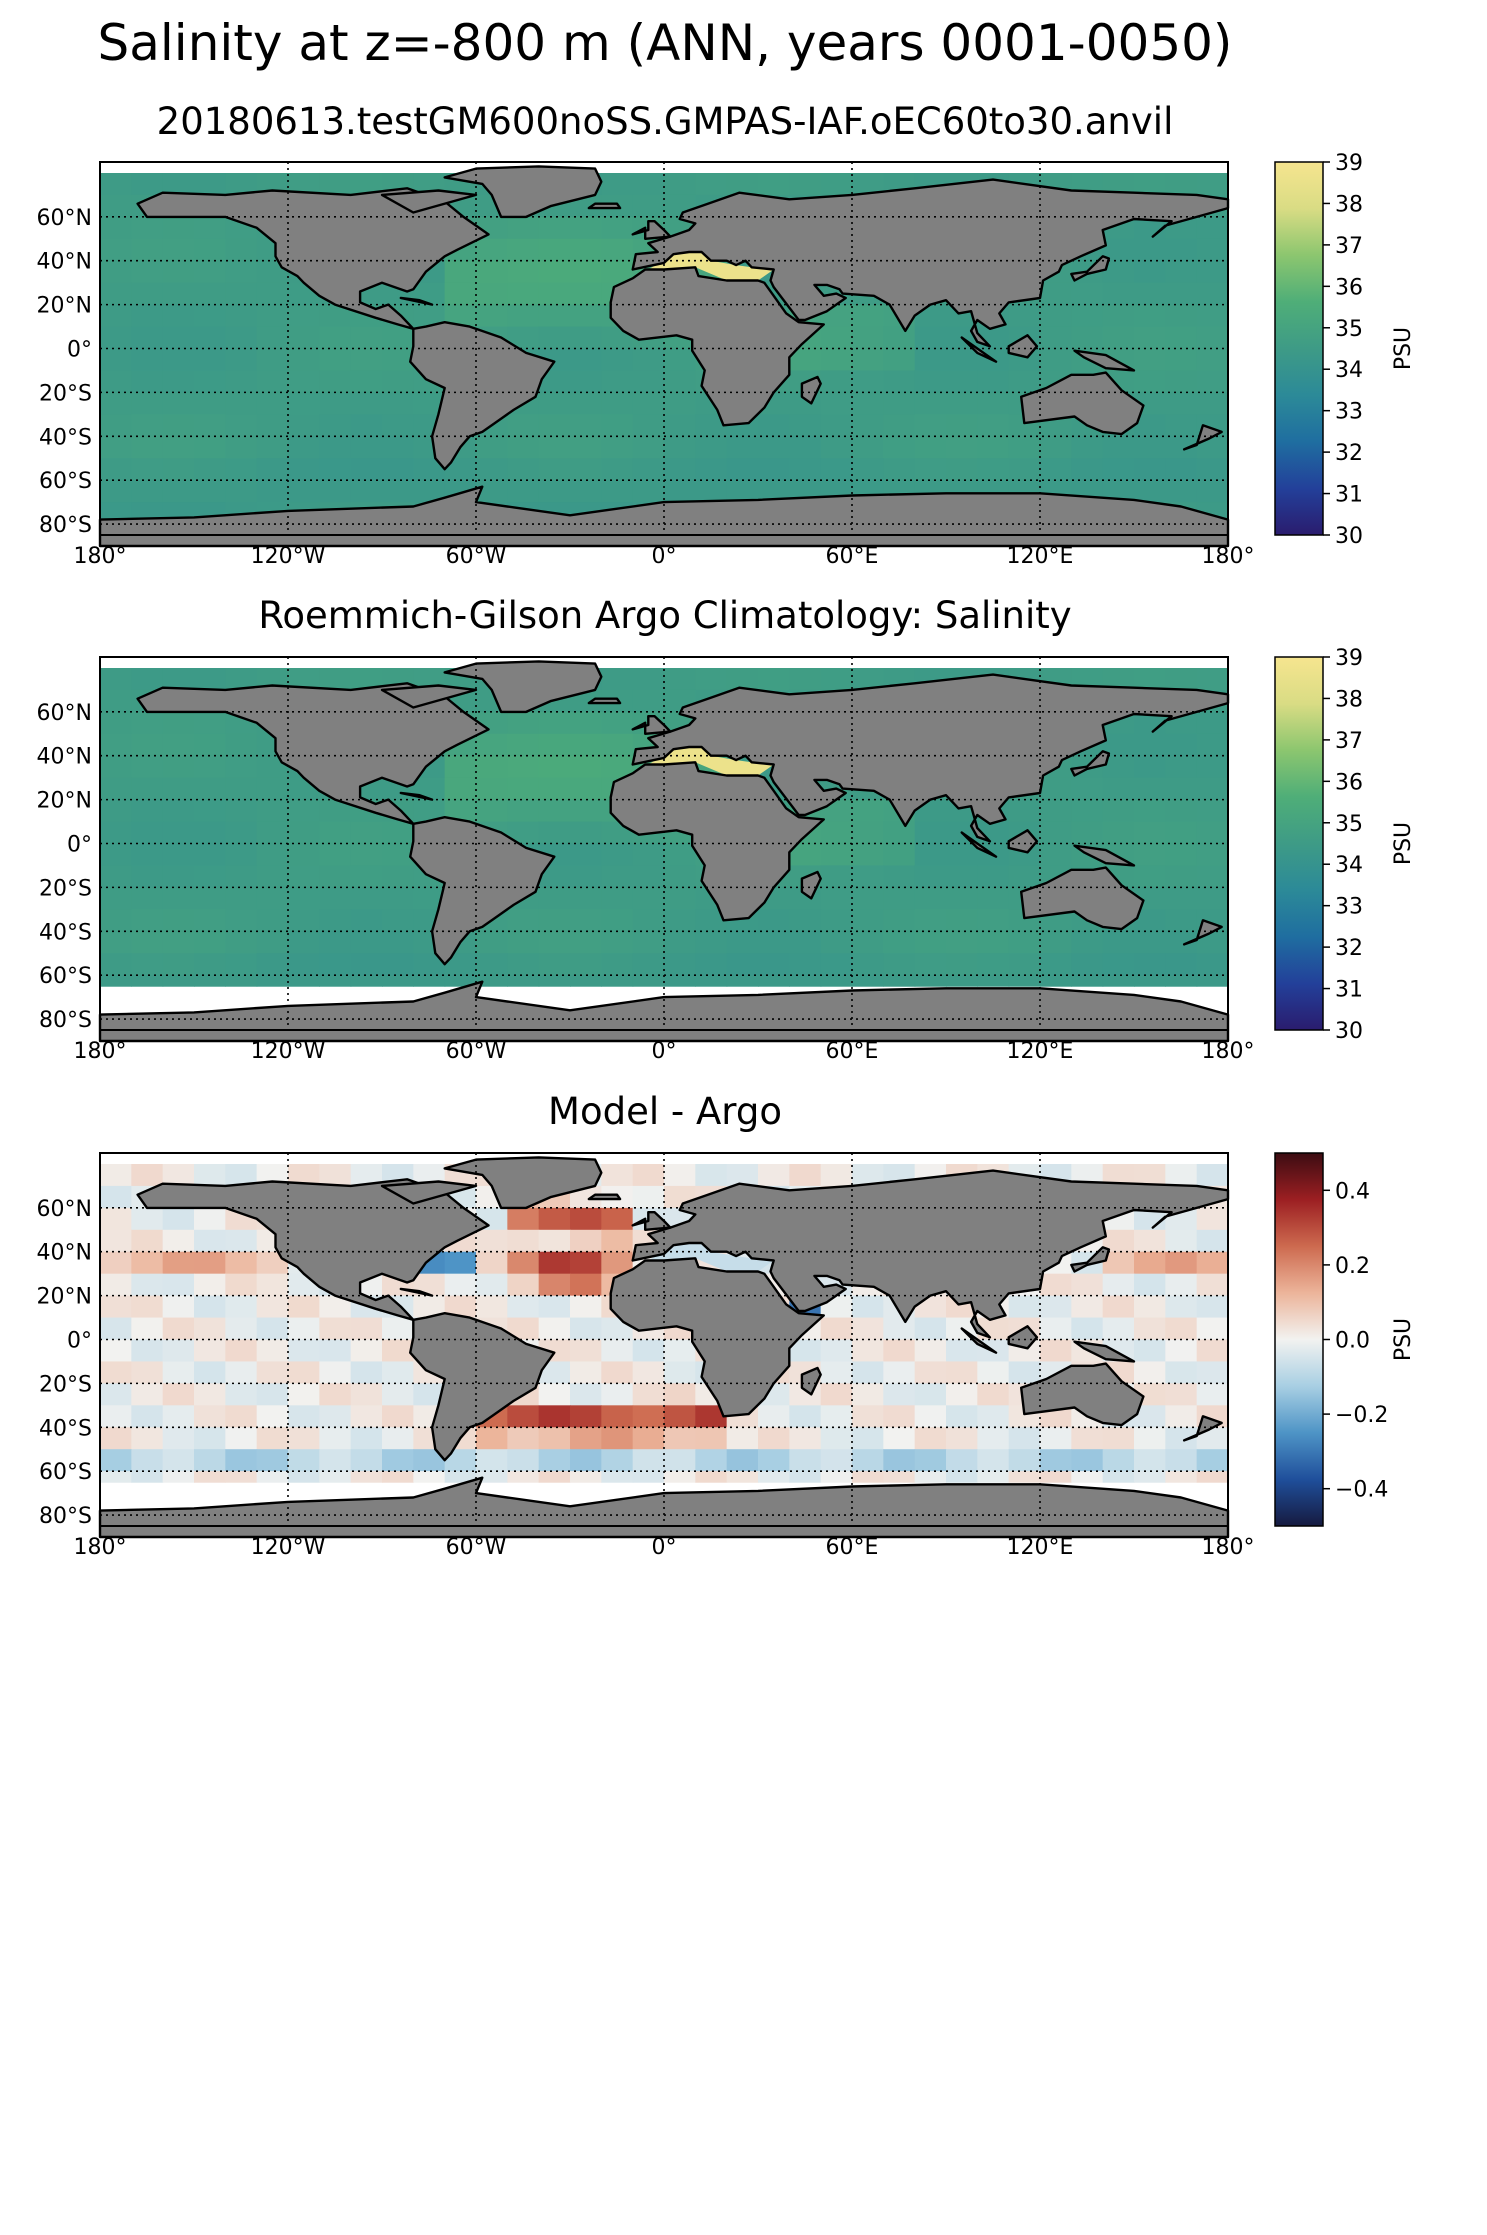  What do you see at coordinates (1349, 453) in the screenshot?
I see `colorbar-tick-label: 32` at bounding box center [1349, 453].